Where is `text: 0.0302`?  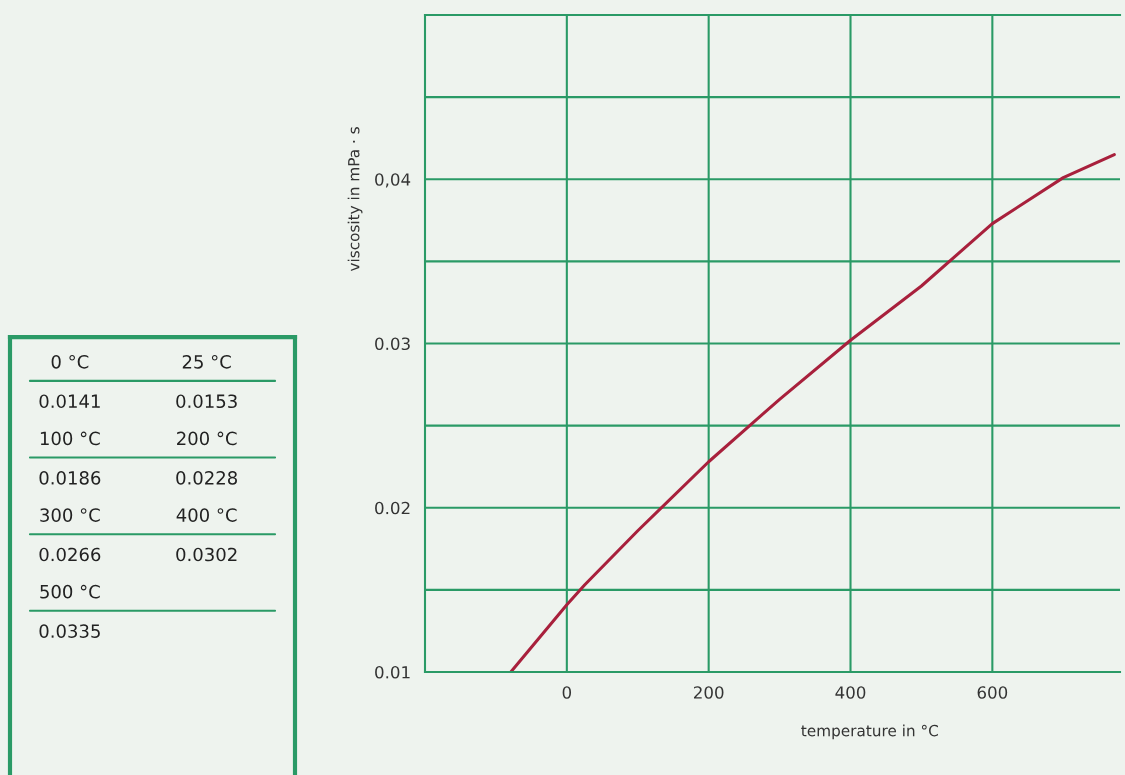 text: 0.0302 is located at coordinates (206, 554).